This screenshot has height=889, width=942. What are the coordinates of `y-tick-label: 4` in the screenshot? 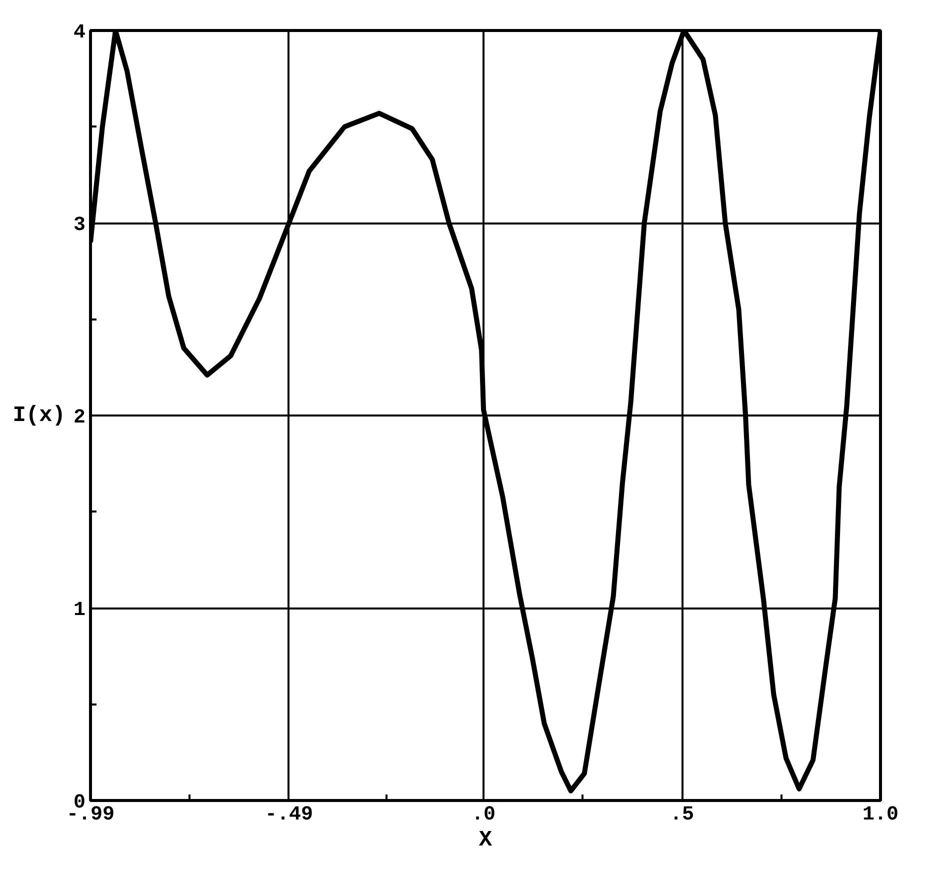 It's located at (80, 33).